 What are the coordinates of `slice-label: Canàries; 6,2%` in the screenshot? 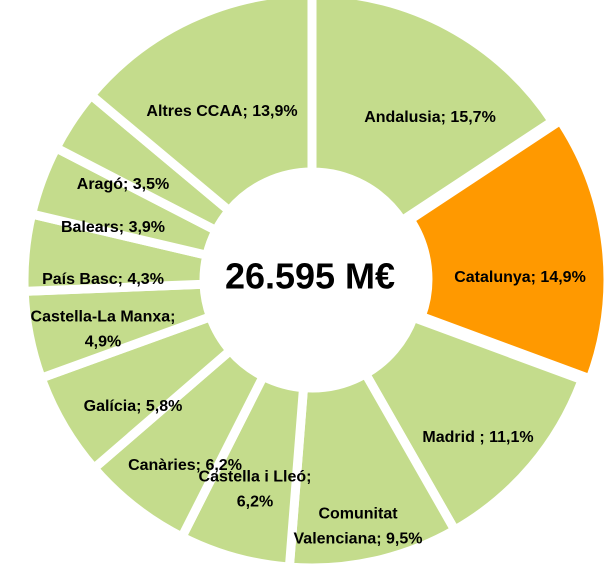 It's located at (185, 465).